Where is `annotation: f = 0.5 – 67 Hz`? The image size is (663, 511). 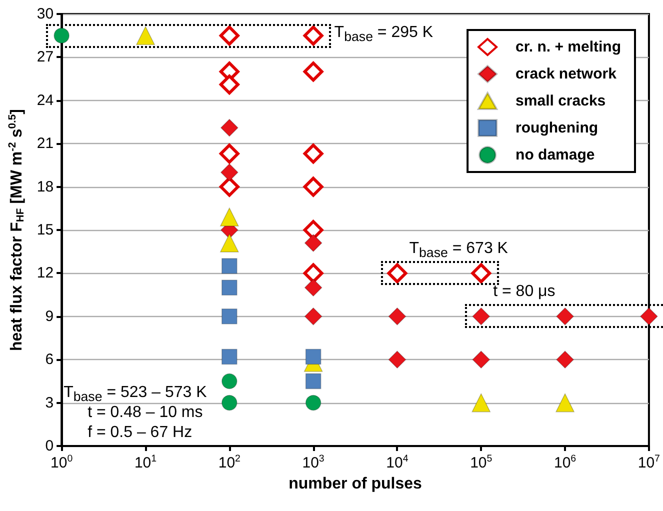
annotation: f = 0.5 – 67 Hz is located at coordinates (140, 433).